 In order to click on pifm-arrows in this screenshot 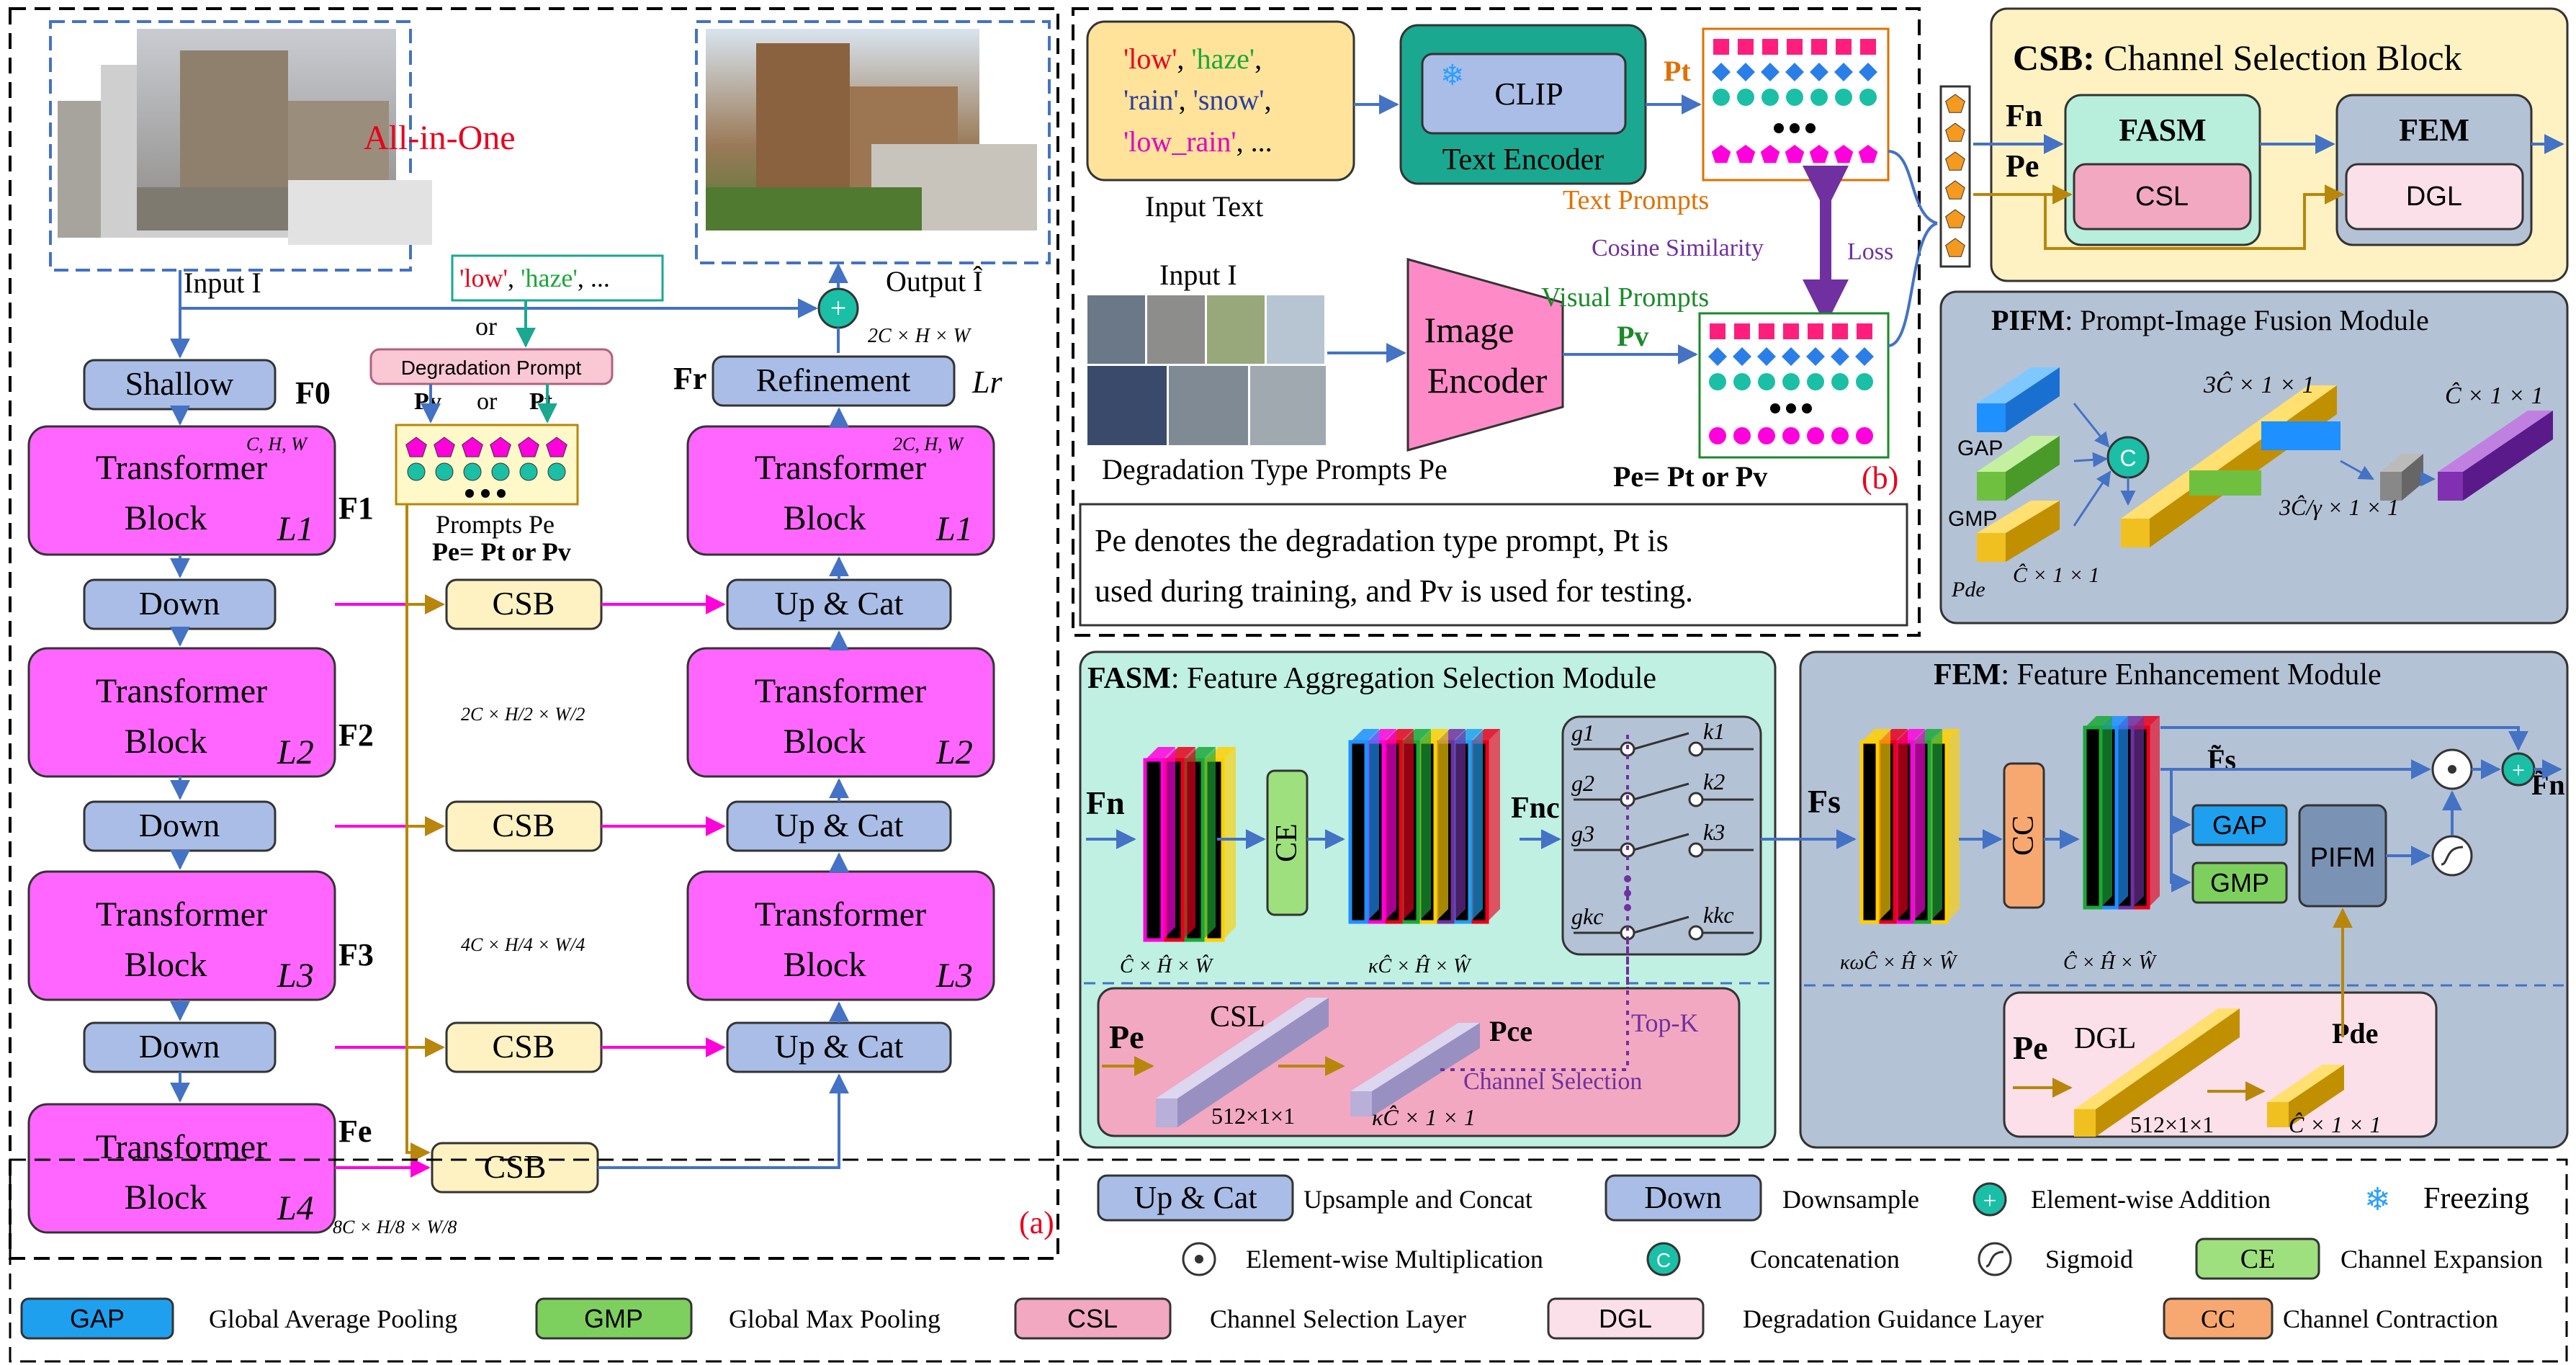, I will do `click(2254, 465)`.